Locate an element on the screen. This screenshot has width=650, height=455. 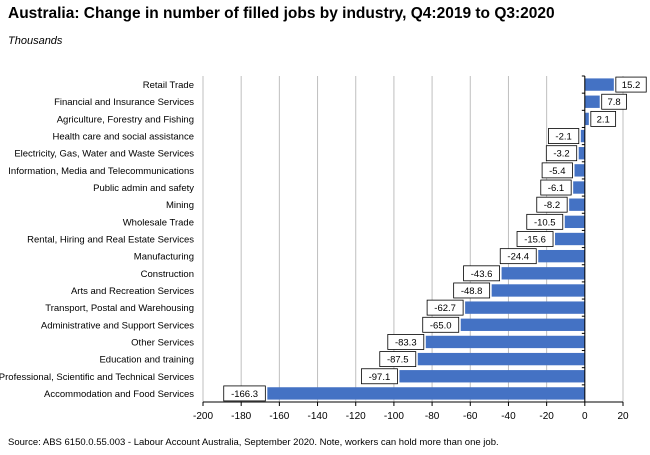
data-label: -87.5 is located at coordinates (398, 360).